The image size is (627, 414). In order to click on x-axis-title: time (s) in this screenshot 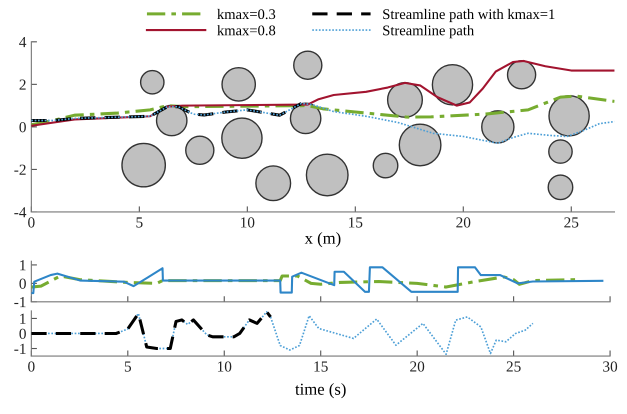, I will do `click(320, 390)`.